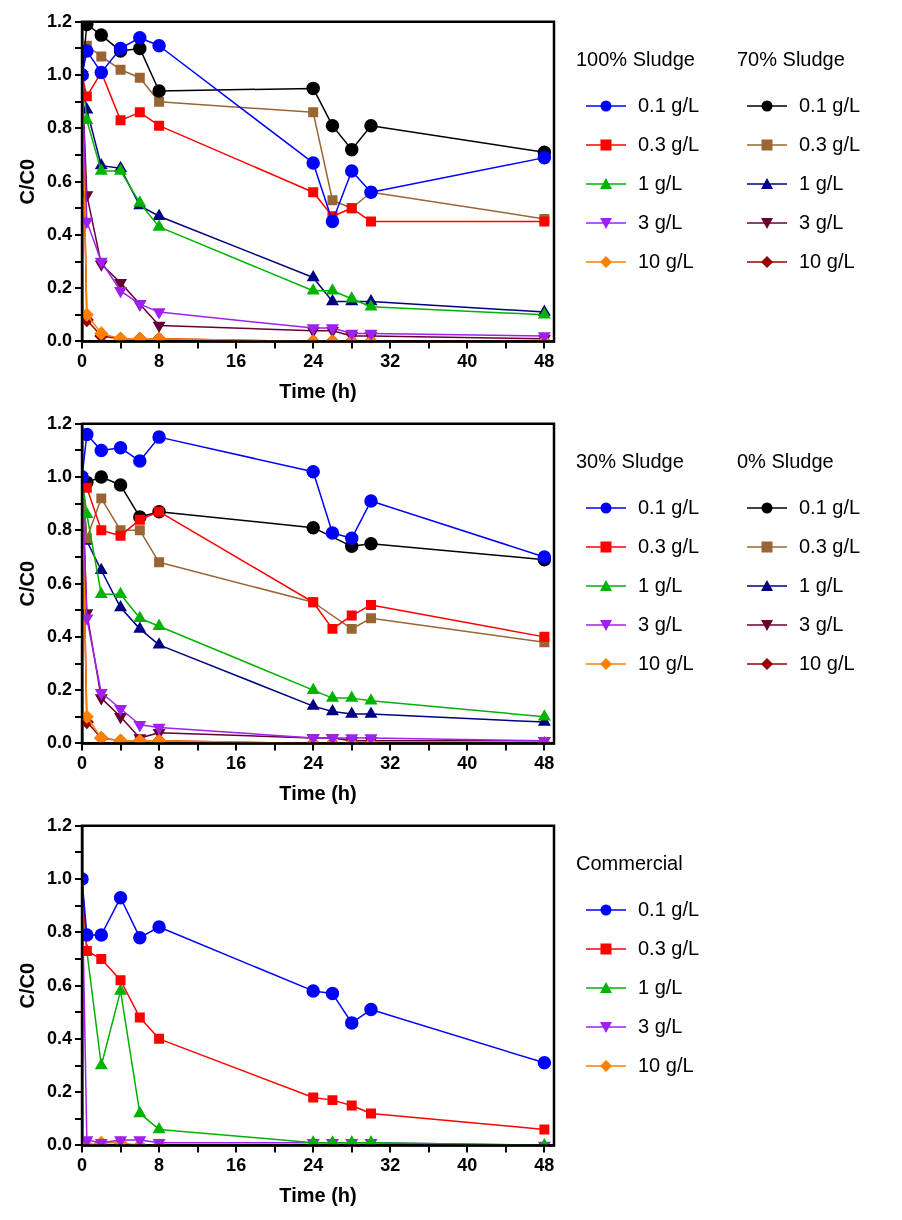 Image resolution: width=902 pixels, height=1220 pixels. What do you see at coordinates (636, 60) in the screenshot?
I see `text: 100% Sludge` at bounding box center [636, 60].